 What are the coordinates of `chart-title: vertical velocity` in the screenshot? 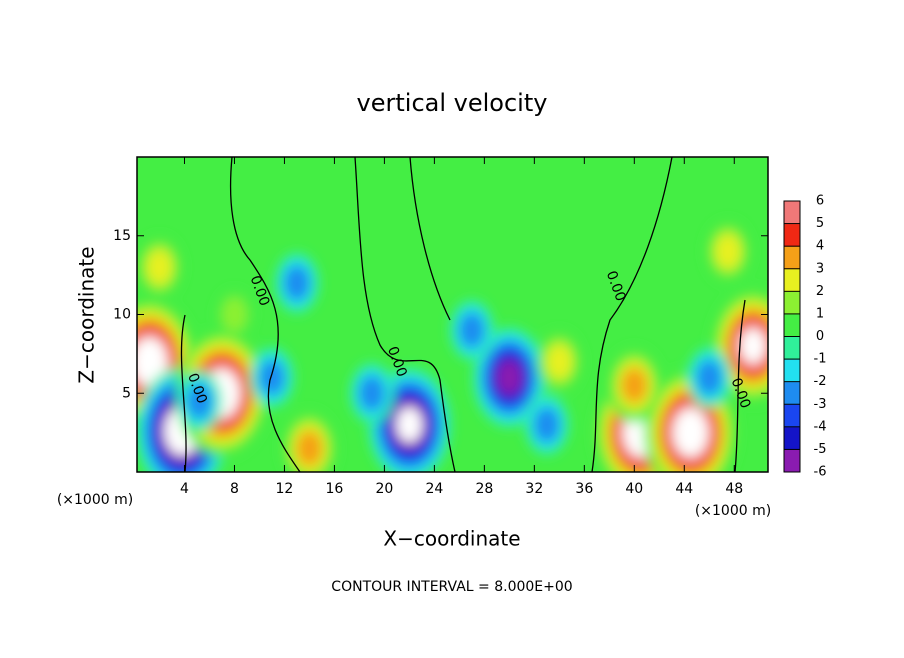 It's located at (452, 103).